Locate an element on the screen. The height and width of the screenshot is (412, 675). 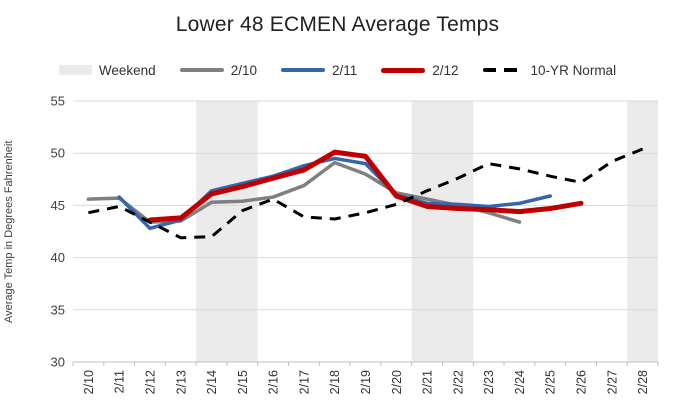
legend-item-2-12: 2/12 is located at coordinates (420, 70).